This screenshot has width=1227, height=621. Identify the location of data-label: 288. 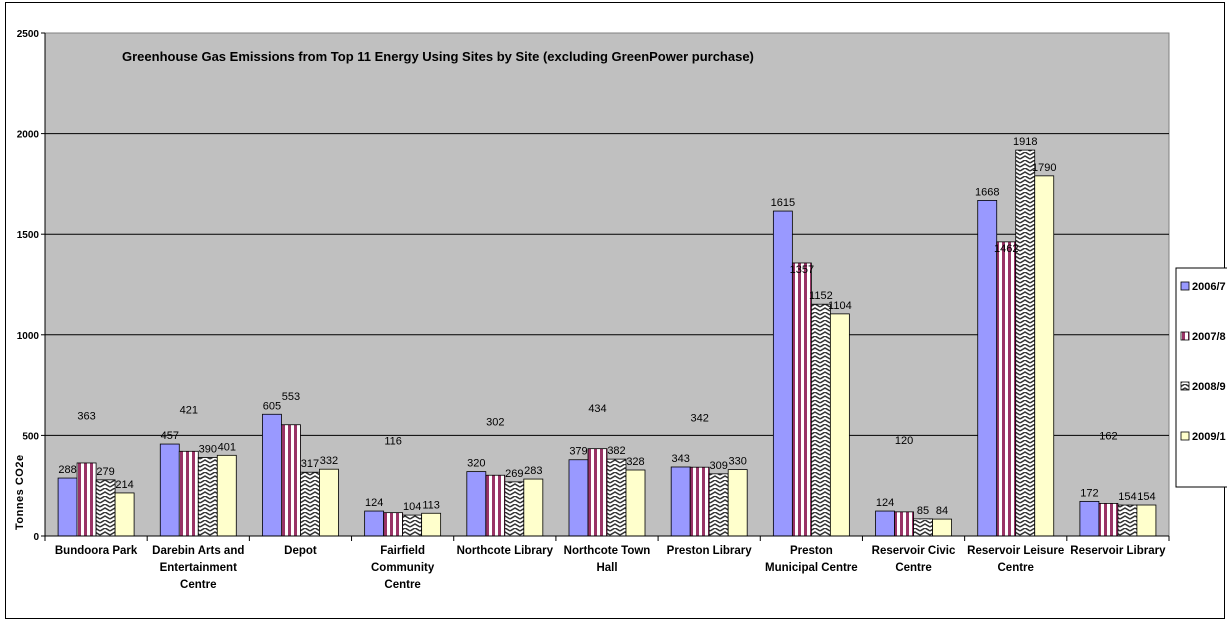
(67, 470).